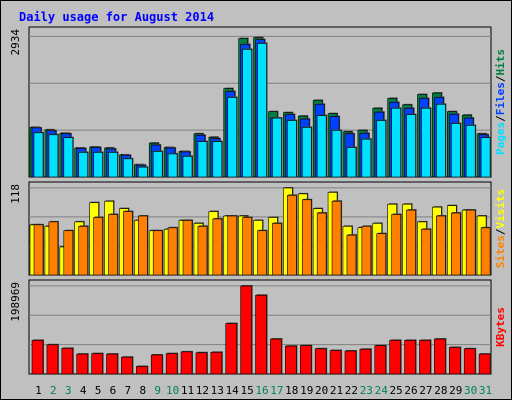  I want to click on x-tick-label: 1, so click(38, 390).